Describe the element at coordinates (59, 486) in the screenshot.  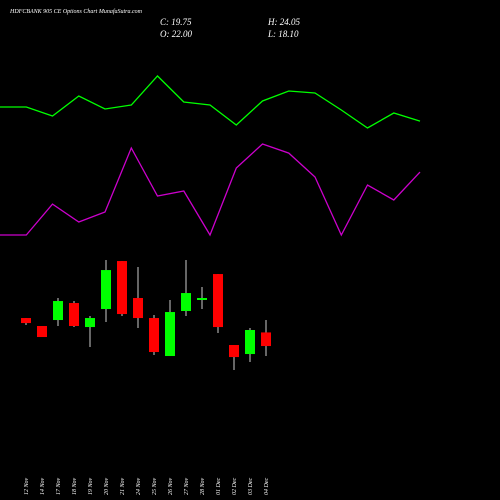
I see `x-tick-label: 17 Nov` at that location.